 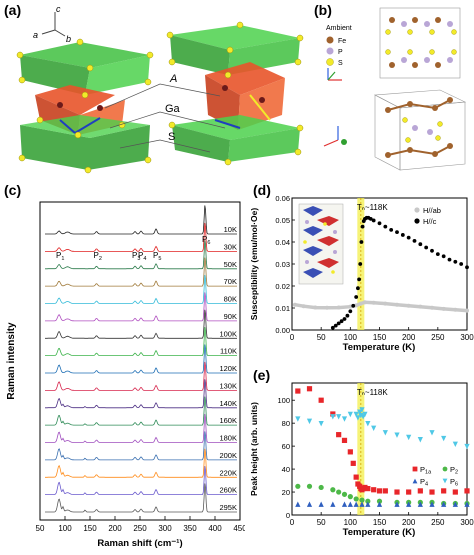 I want to click on susc-series-ab-line, so click(x=381, y=306).